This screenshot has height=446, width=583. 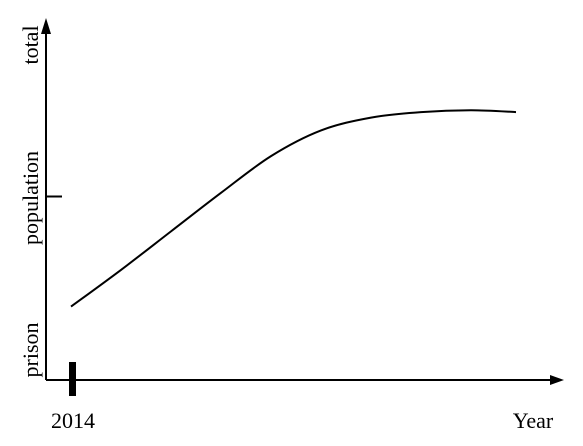 I want to click on y-axis-arrow, so click(x=46, y=26).